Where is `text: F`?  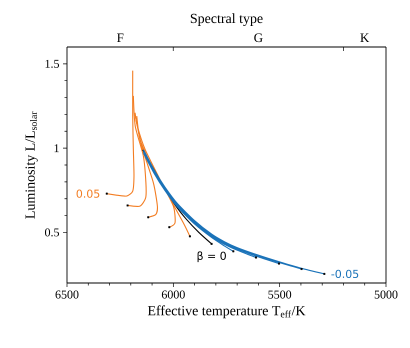 text: F is located at coordinates (120, 38).